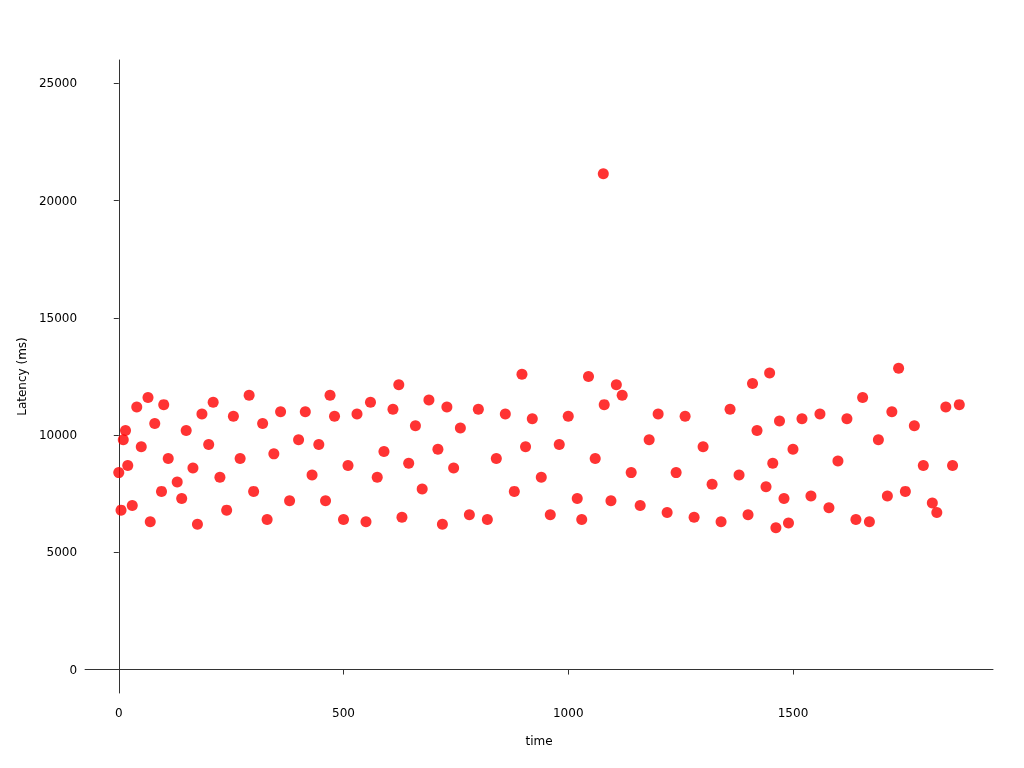 The image size is (1024, 768). What do you see at coordinates (58, 83) in the screenshot?
I see `y-tick-label: 25000` at bounding box center [58, 83].